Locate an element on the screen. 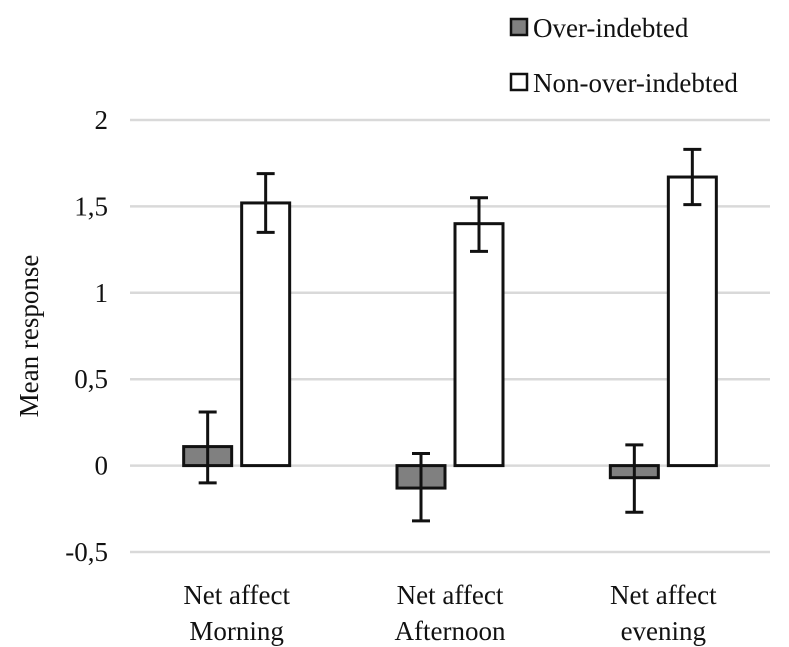  y-tick-label: 0 is located at coordinates (102, 466).